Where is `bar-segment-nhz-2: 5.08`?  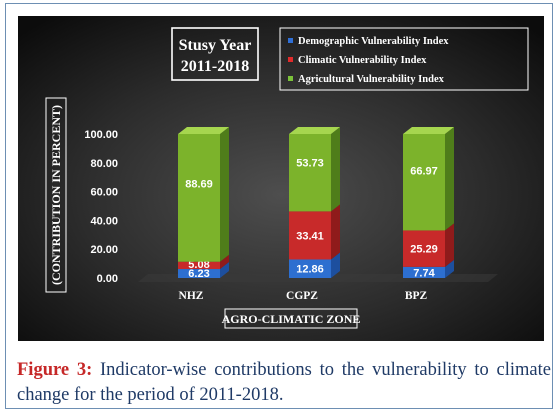 bar-segment-nhz-2: 5.08 is located at coordinates (203, 262).